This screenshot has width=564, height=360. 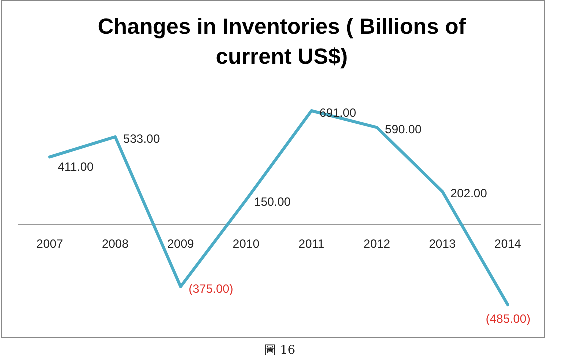 What do you see at coordinates (141, 139) in the screenshot?
I see `data-label: 533.00` at bounding box center [141, 139].